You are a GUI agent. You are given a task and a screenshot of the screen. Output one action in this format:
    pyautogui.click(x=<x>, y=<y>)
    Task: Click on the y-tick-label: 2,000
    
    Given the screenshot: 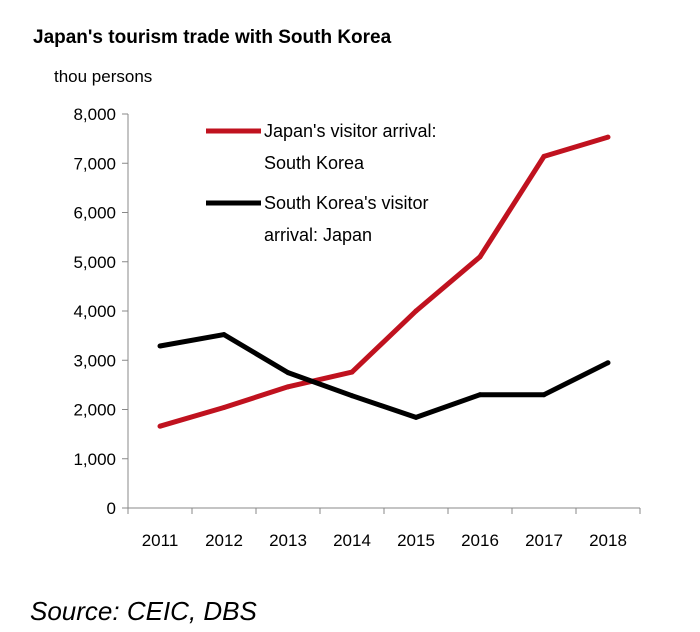 What is the action you would take?
    pyautogui.click(x=94, y=410)
    